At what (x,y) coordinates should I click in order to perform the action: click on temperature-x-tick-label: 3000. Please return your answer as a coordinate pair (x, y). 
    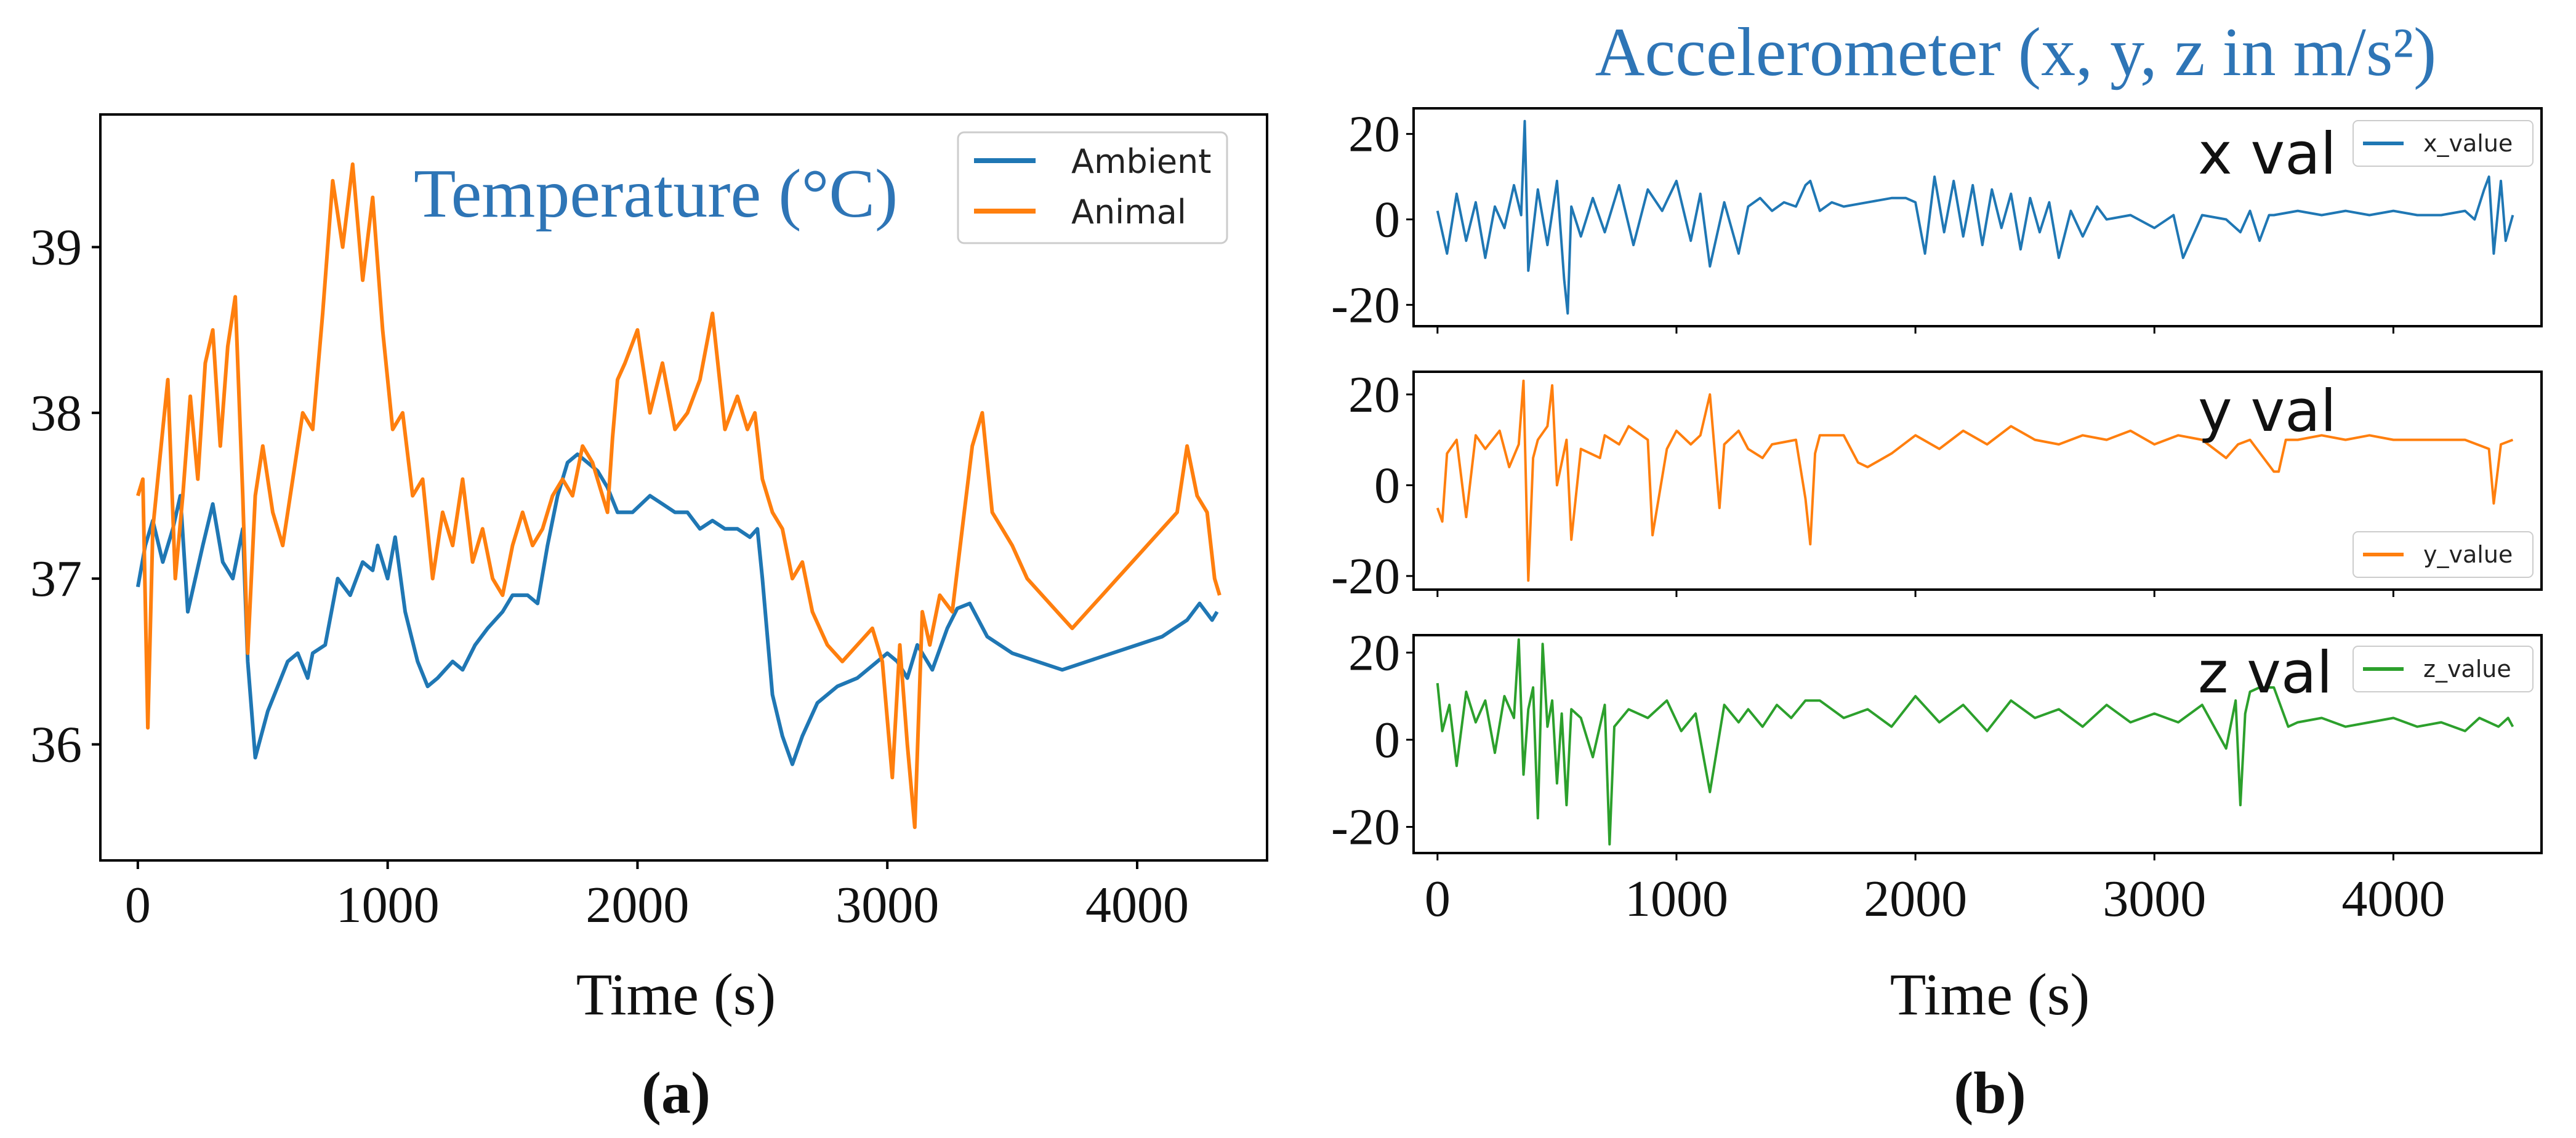
    Looking at the image, I should click on (887, 905).